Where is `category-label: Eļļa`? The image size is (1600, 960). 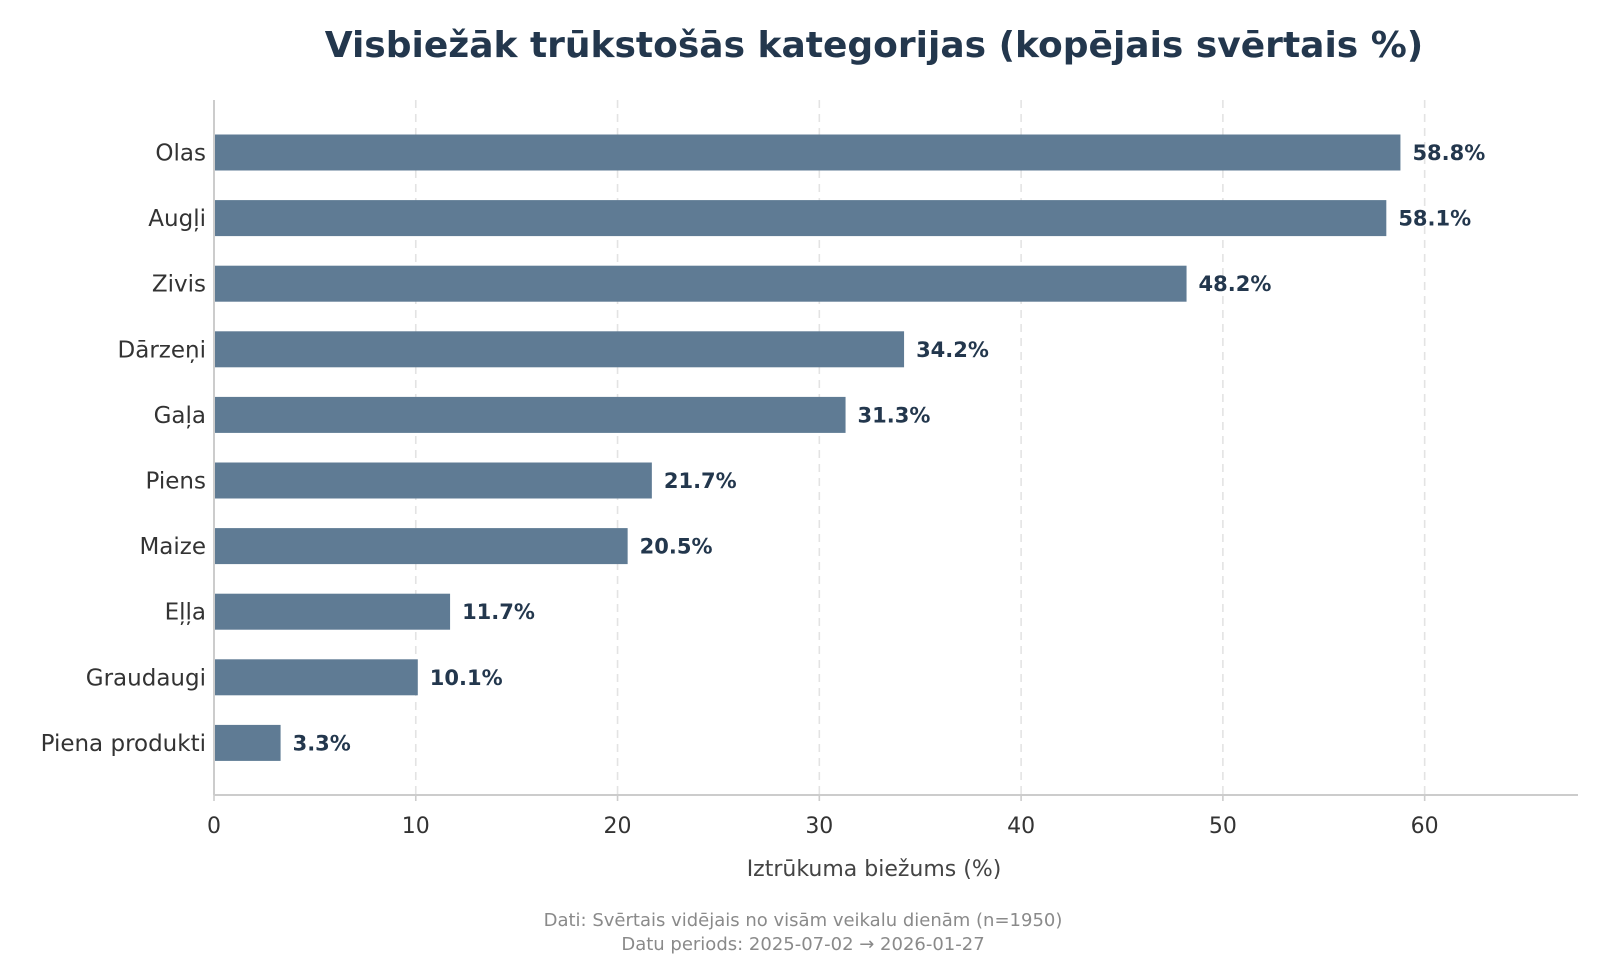 category-label: Eļļa is located at coordinates (185, 613).